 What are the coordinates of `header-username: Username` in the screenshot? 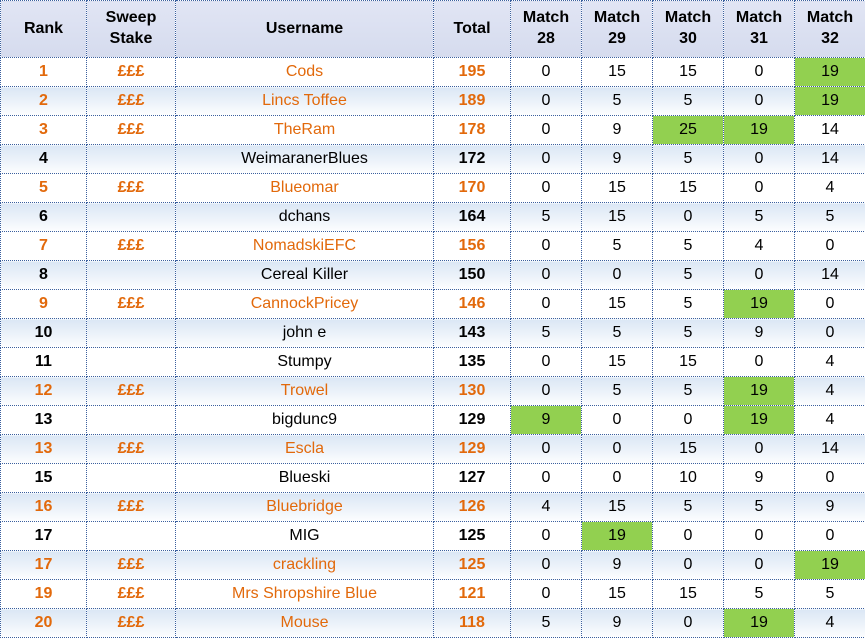 It's located at (304, 29).